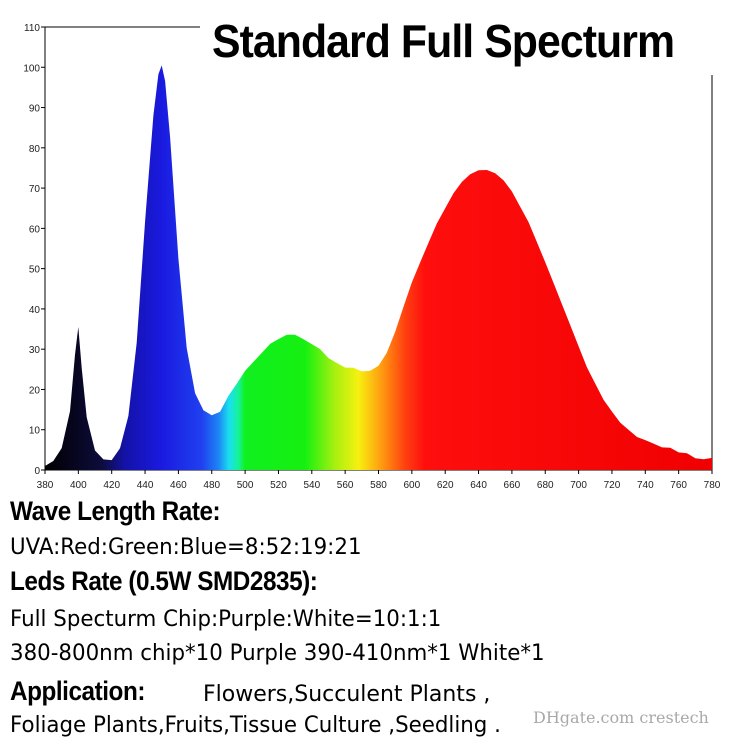 Image resolution: width=750 pixels, height=750 pixels. What do you see at coordinates (35, 189) in the screenshot?
I see `y-tick-label: 70` at bounding box center [35, 189].